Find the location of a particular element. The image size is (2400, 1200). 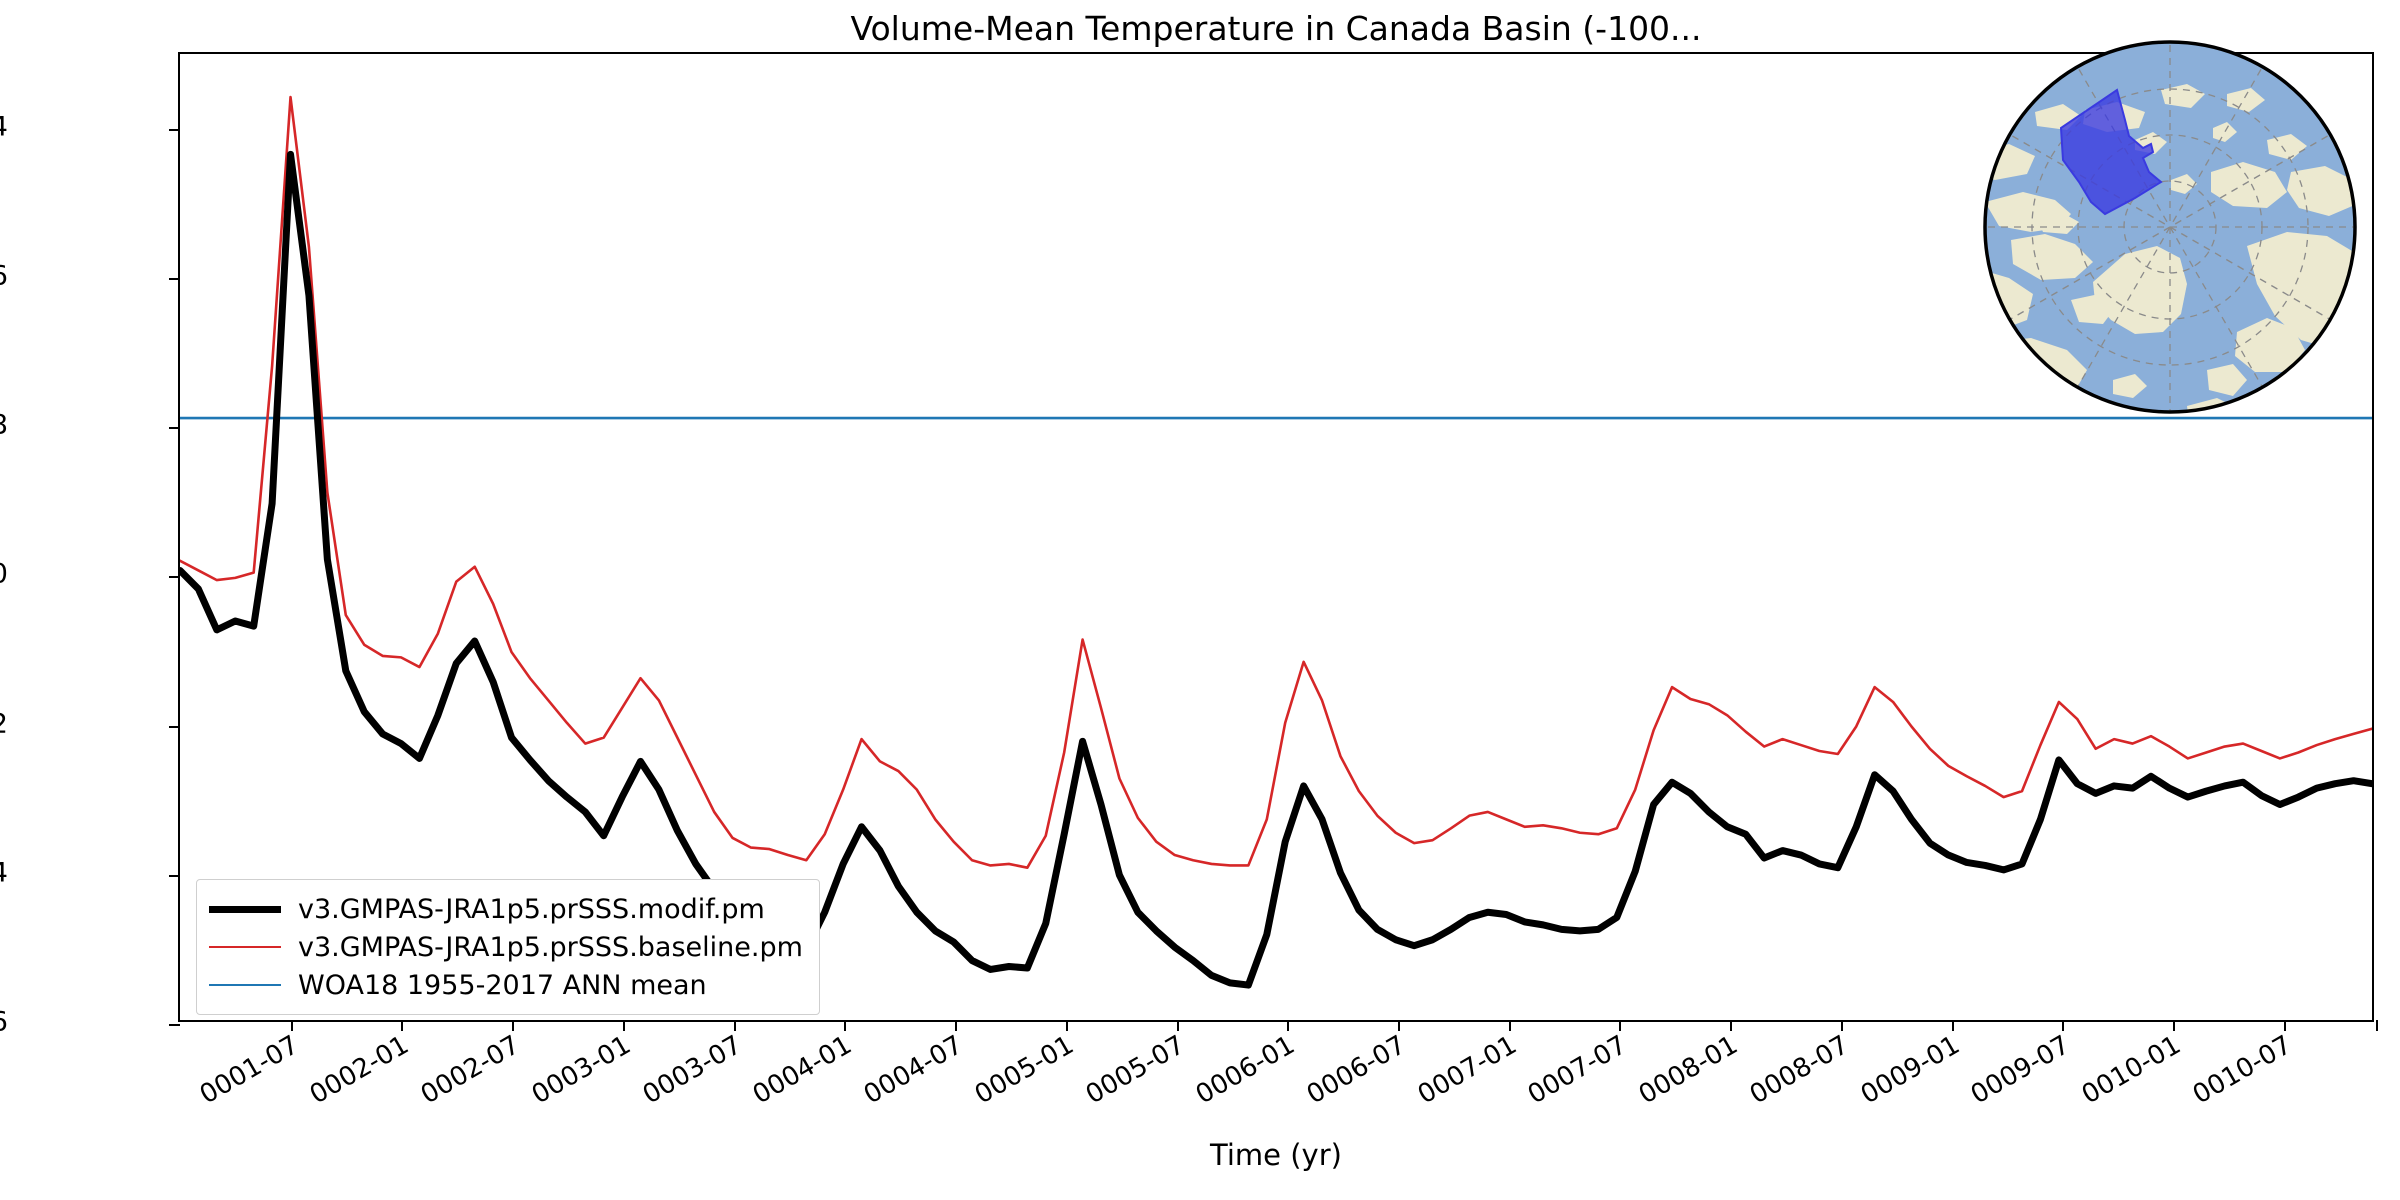

globe-outline is located at coordinates (2170, 227).